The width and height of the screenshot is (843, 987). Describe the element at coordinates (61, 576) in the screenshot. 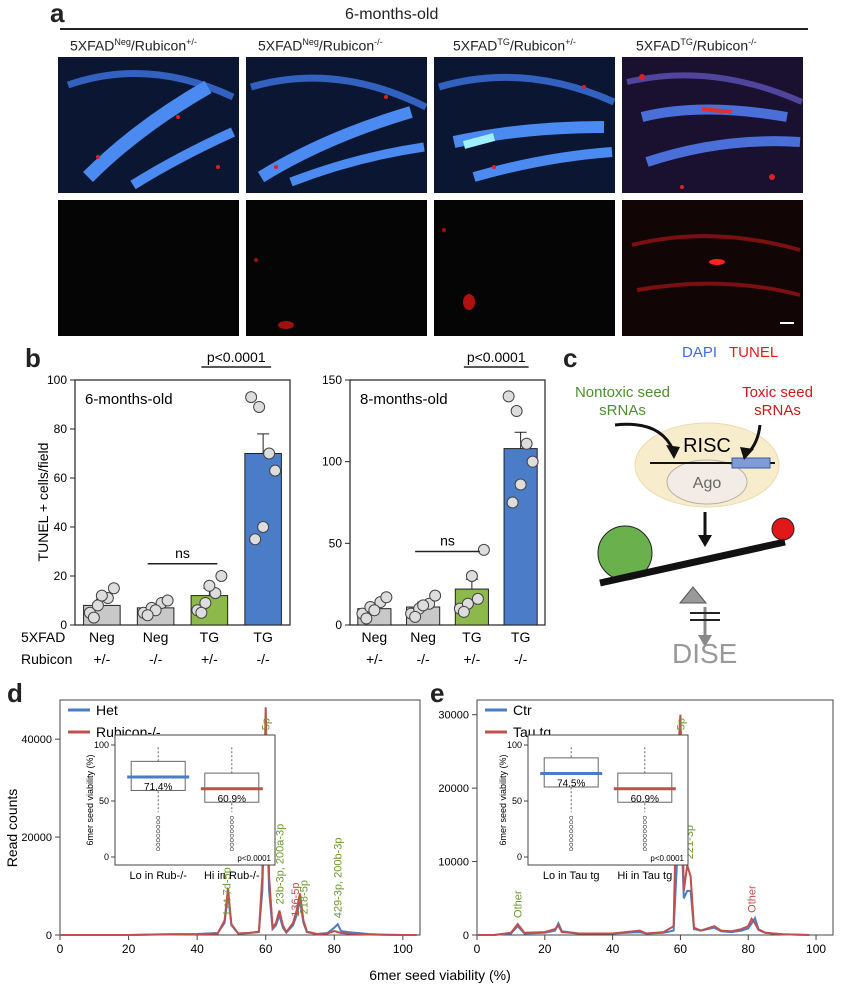

I see `y-tick-label: 20` at that location.